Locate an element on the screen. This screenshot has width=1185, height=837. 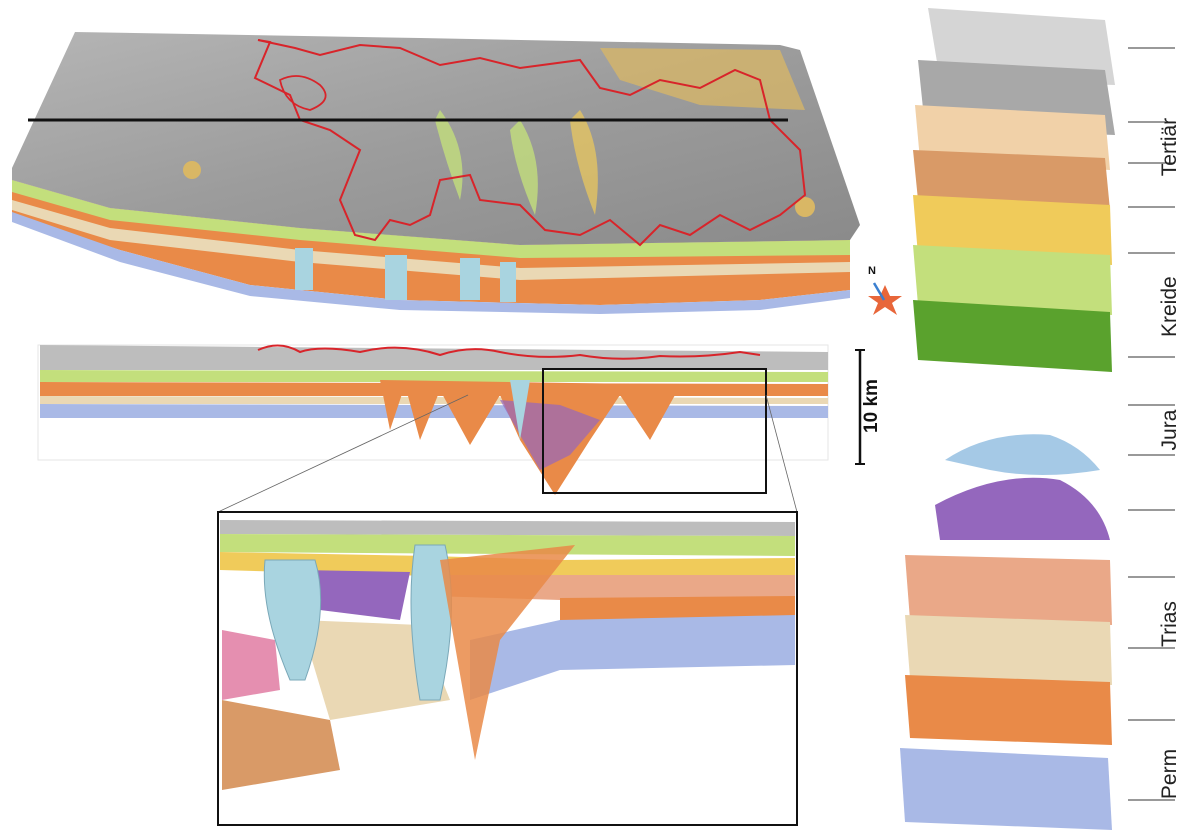
layer-slice-salmon is located at coordinates (1008, 590).